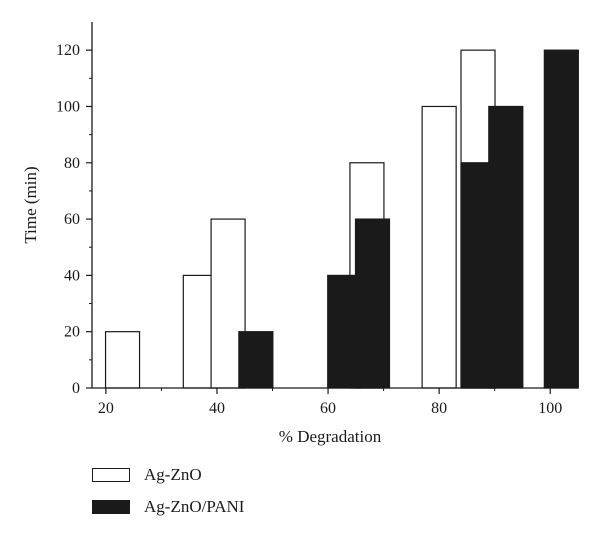 This screenshot has width=600, height=541. Describe the element at coordinates (68, 50) in the screenshot. I see `y-tick-label: 120` at that location.